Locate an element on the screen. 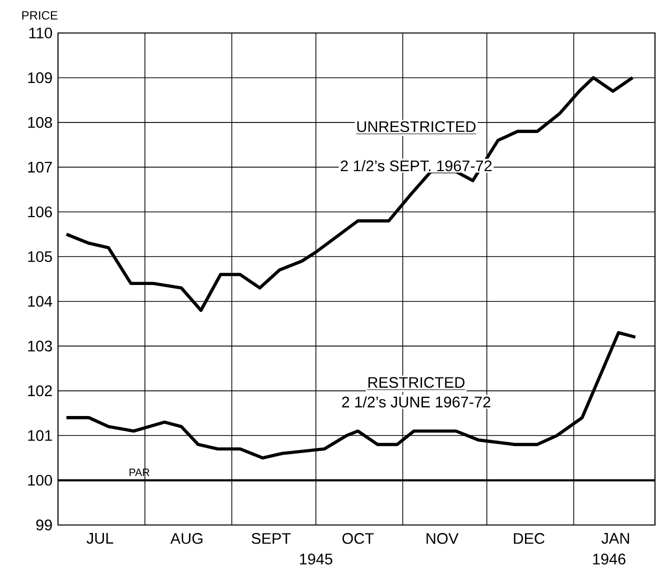  y-tick-label: 104 is located at coordinates (40, 301).